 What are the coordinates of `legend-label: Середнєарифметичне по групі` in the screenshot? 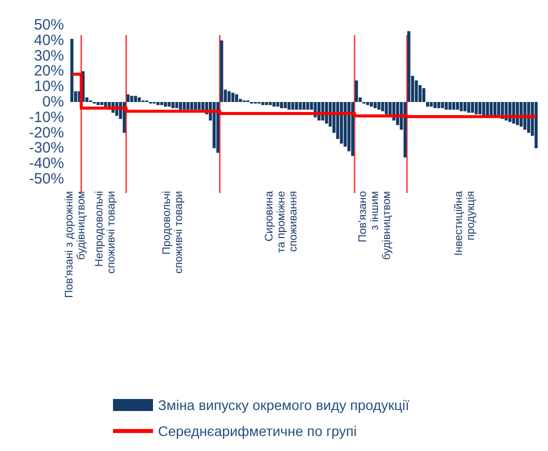 It's located at (257, 431).